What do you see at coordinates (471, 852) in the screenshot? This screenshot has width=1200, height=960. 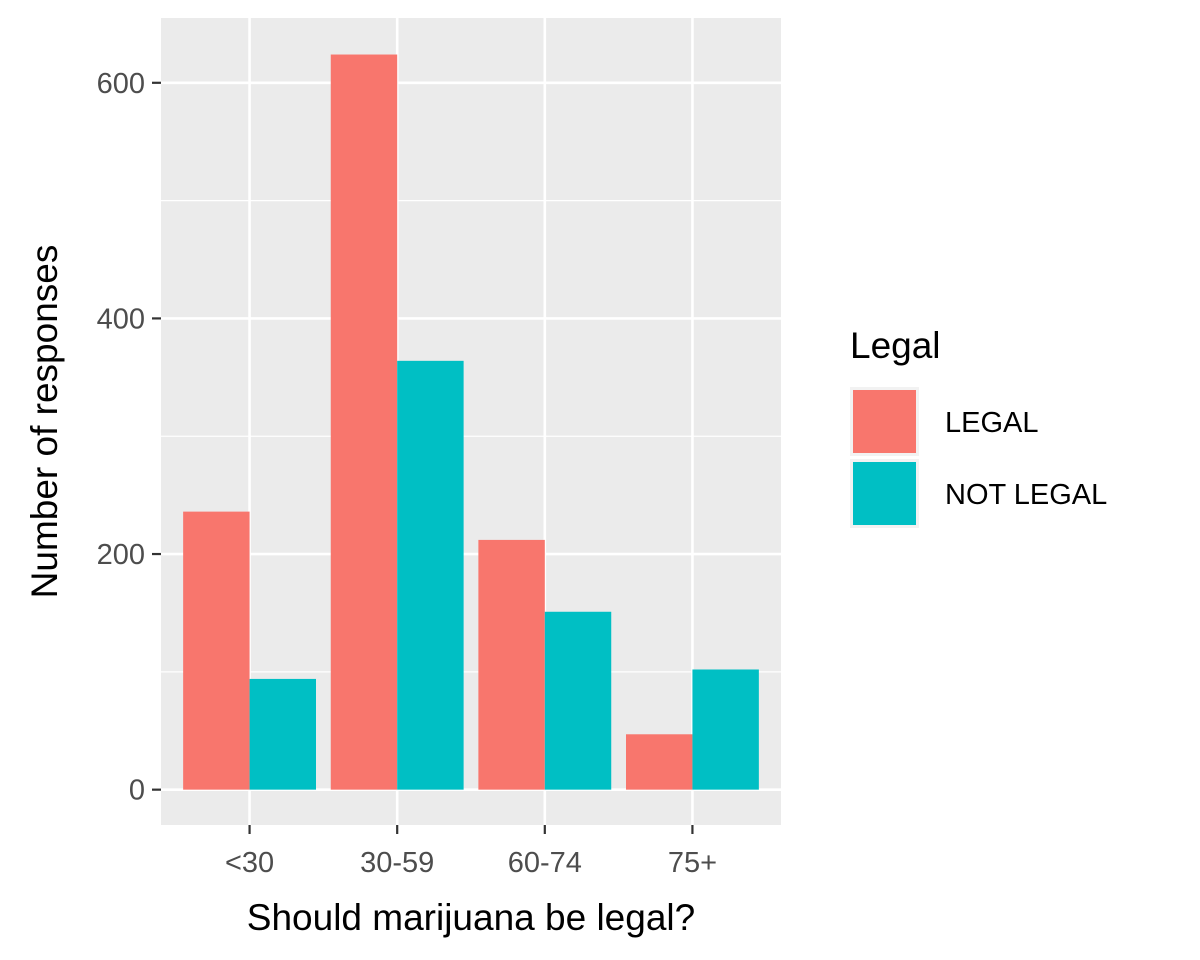 I see `x-axis: <30 30-59 60-74 75+` at bounding box center [471, 852].